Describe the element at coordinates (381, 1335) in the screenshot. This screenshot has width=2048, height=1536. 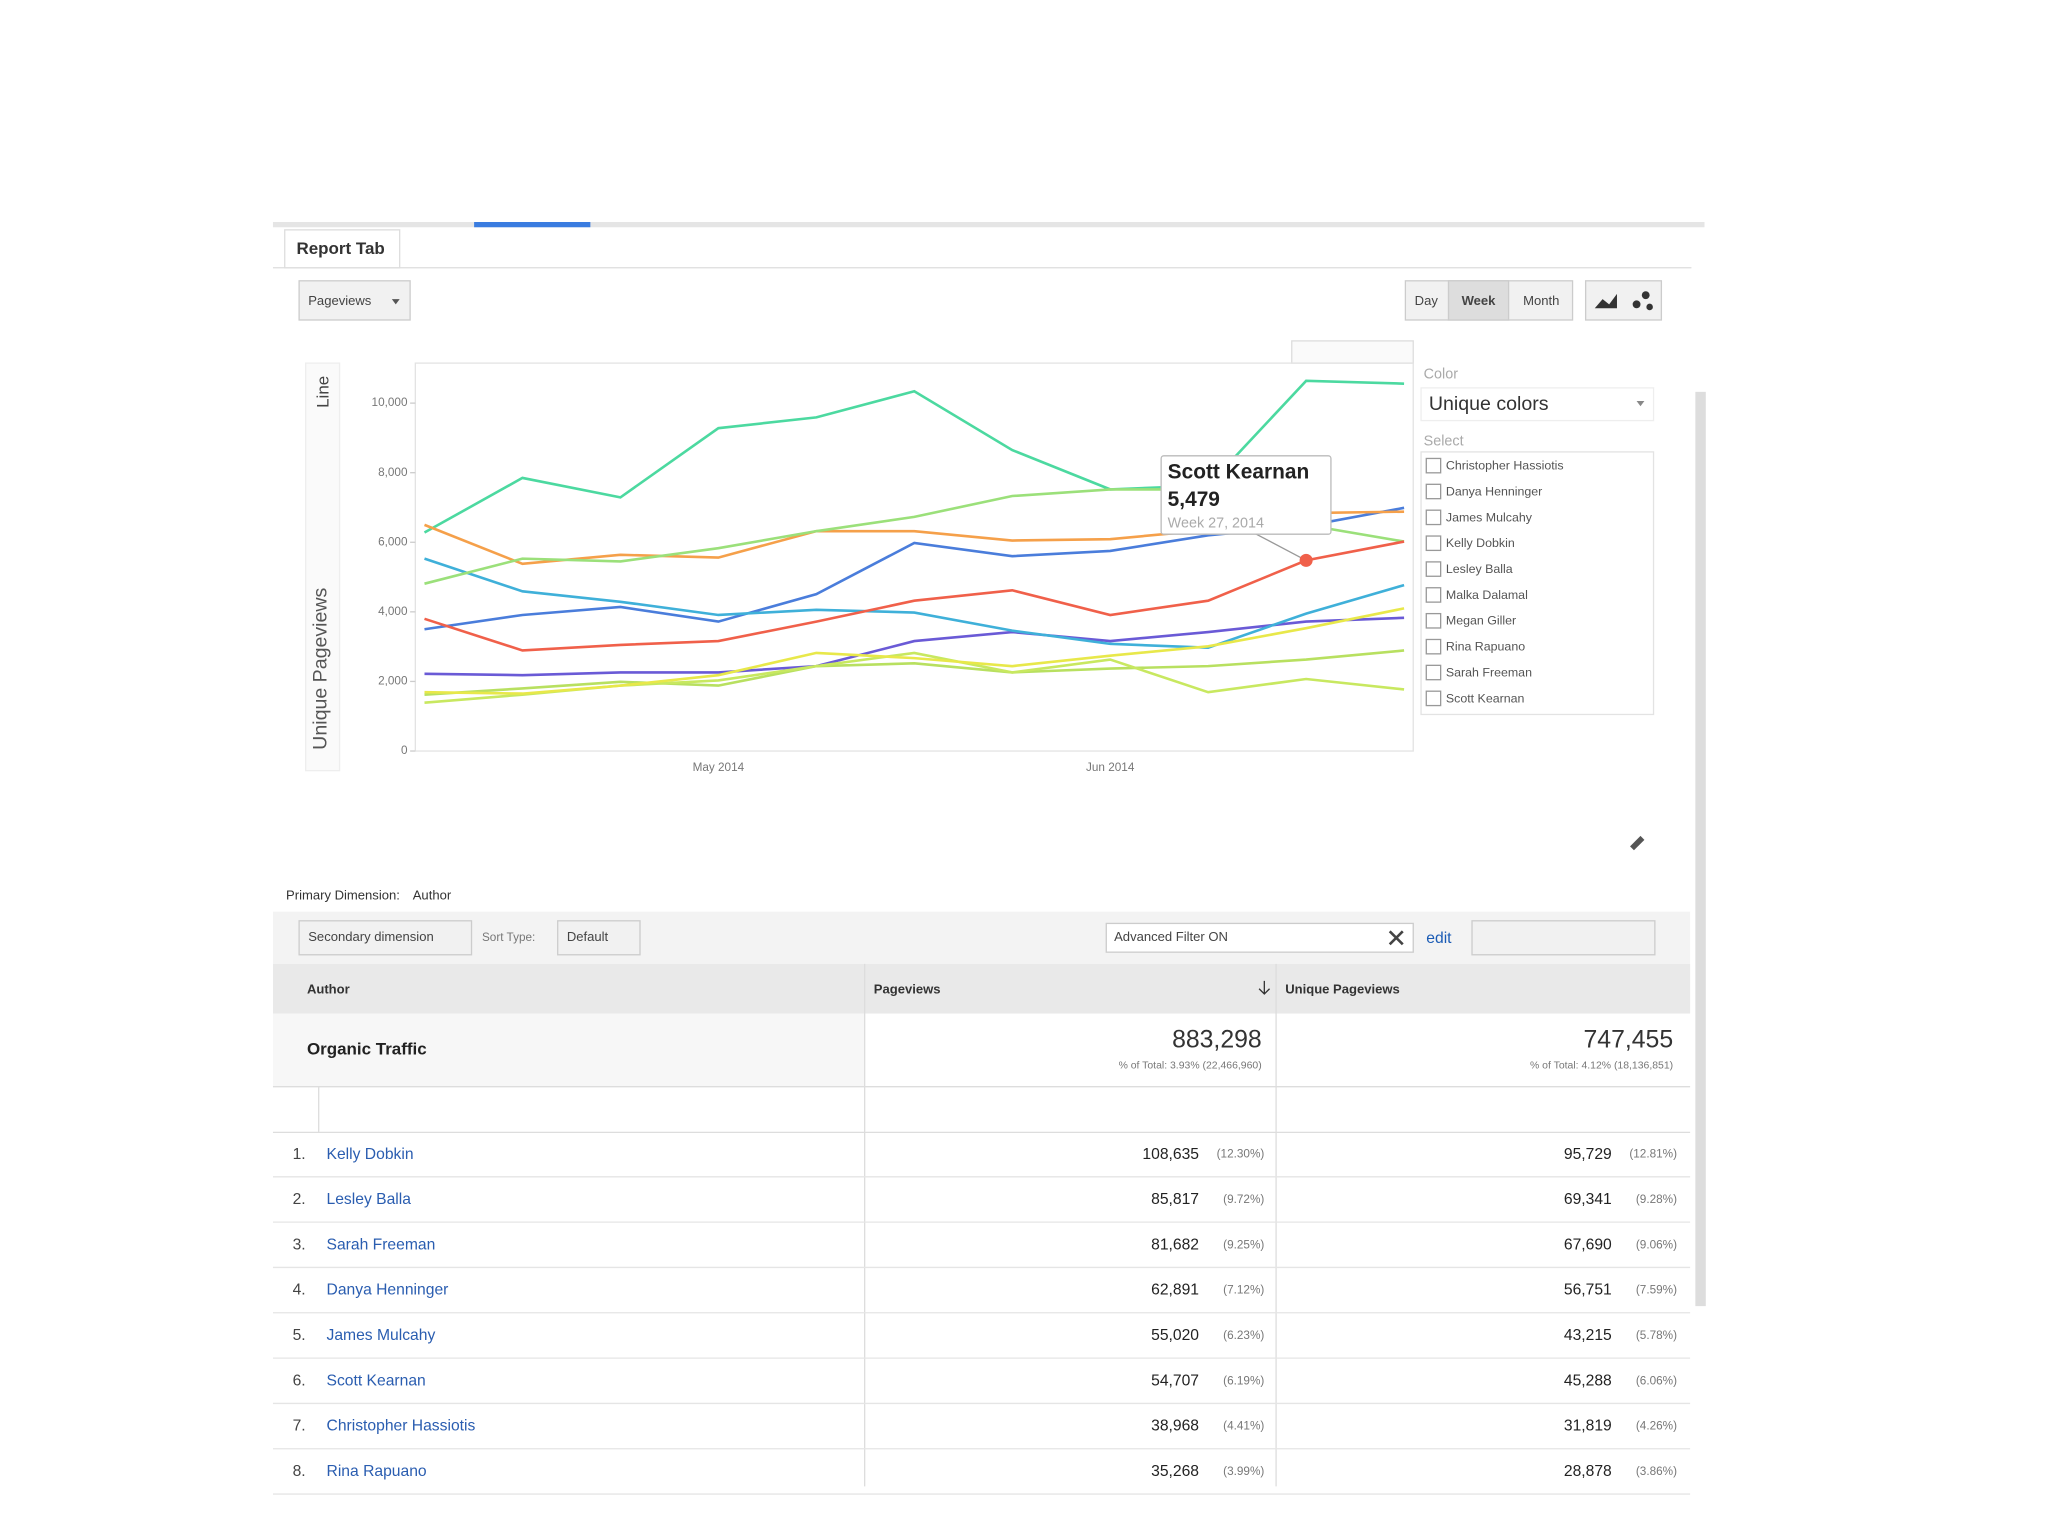
I see `author-link: James Mulcahy` at that location.